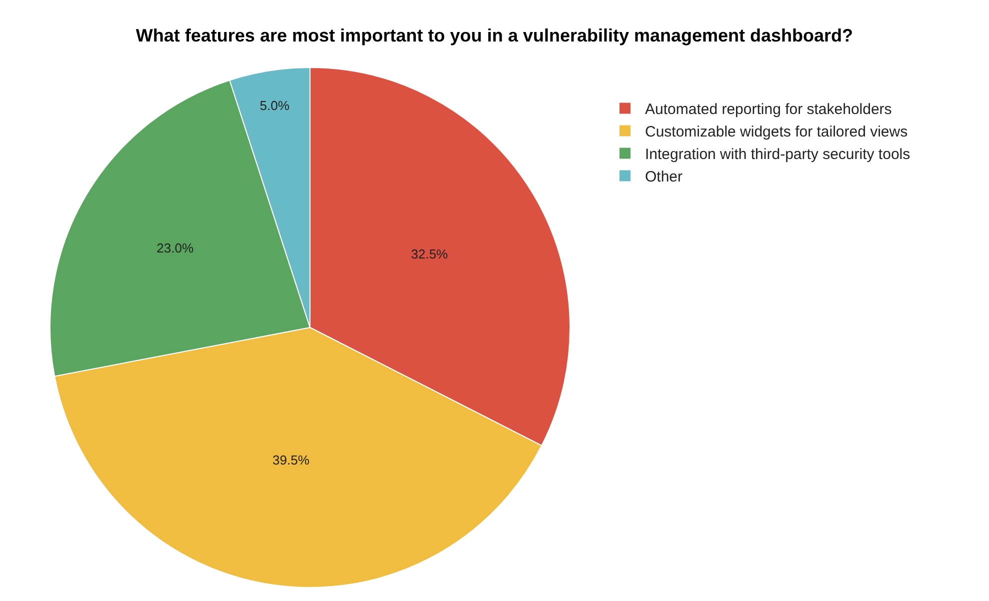 The width and height of the screenshot is (989, 601). Describe the element at coordinates (768, 109) in the screenshot. I see `legend-label: Automated reporting for stakeholders` at that location.